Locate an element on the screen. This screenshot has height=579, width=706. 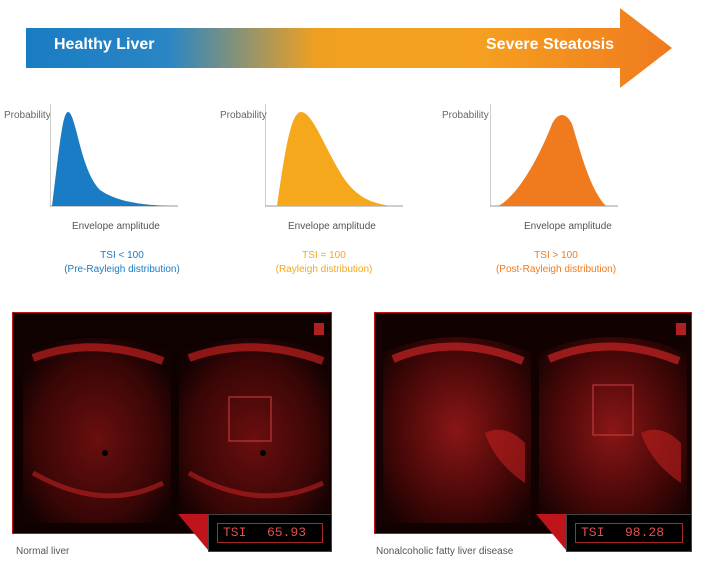
nafld-tsi-value: 98.28 is located at coordinates (645, 532).